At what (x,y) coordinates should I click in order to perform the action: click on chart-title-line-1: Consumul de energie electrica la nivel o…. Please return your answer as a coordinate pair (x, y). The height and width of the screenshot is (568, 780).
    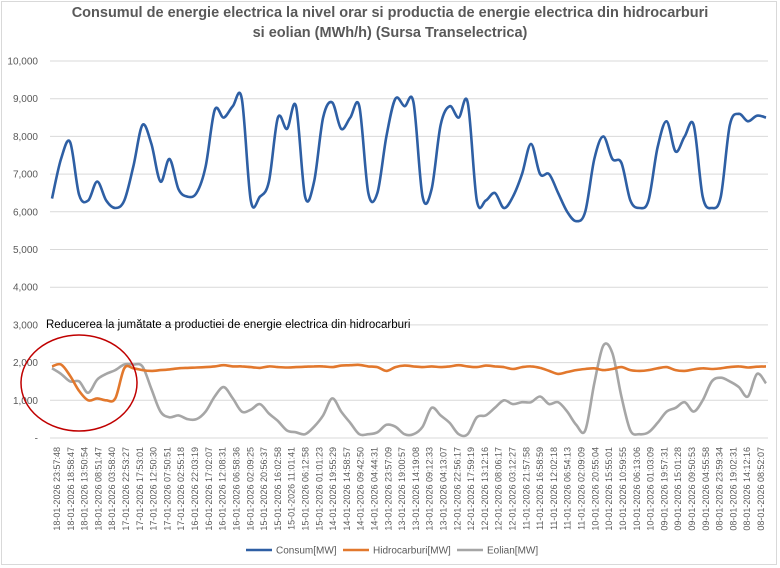
    Looking at the image, I should click on (390, 13).